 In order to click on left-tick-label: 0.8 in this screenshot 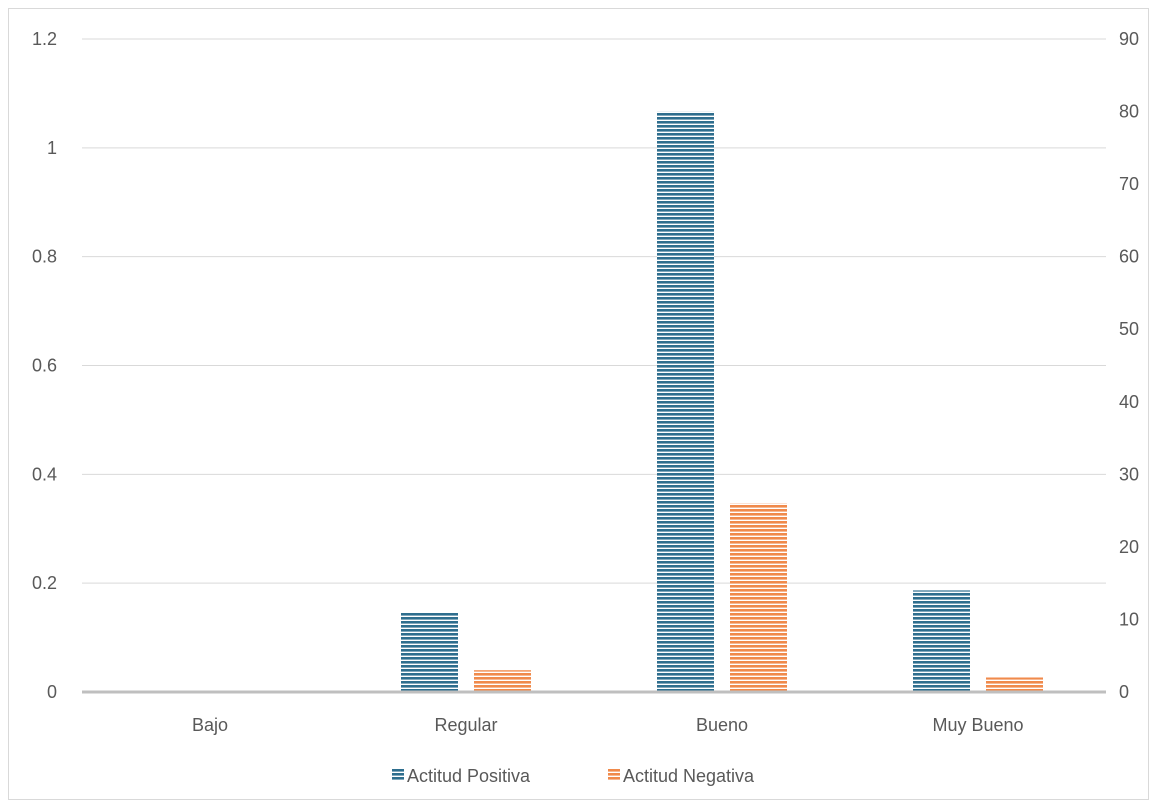, I will do `click(44, 257)`.